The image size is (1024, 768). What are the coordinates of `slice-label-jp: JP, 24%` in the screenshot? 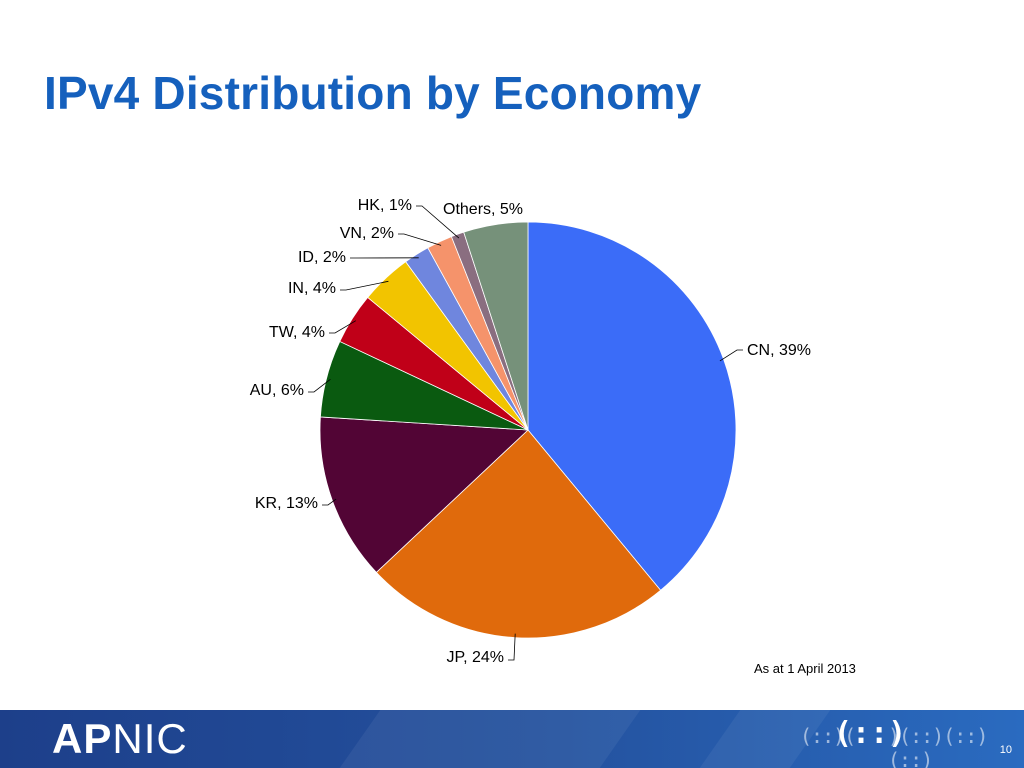 It's located at (475, 657).